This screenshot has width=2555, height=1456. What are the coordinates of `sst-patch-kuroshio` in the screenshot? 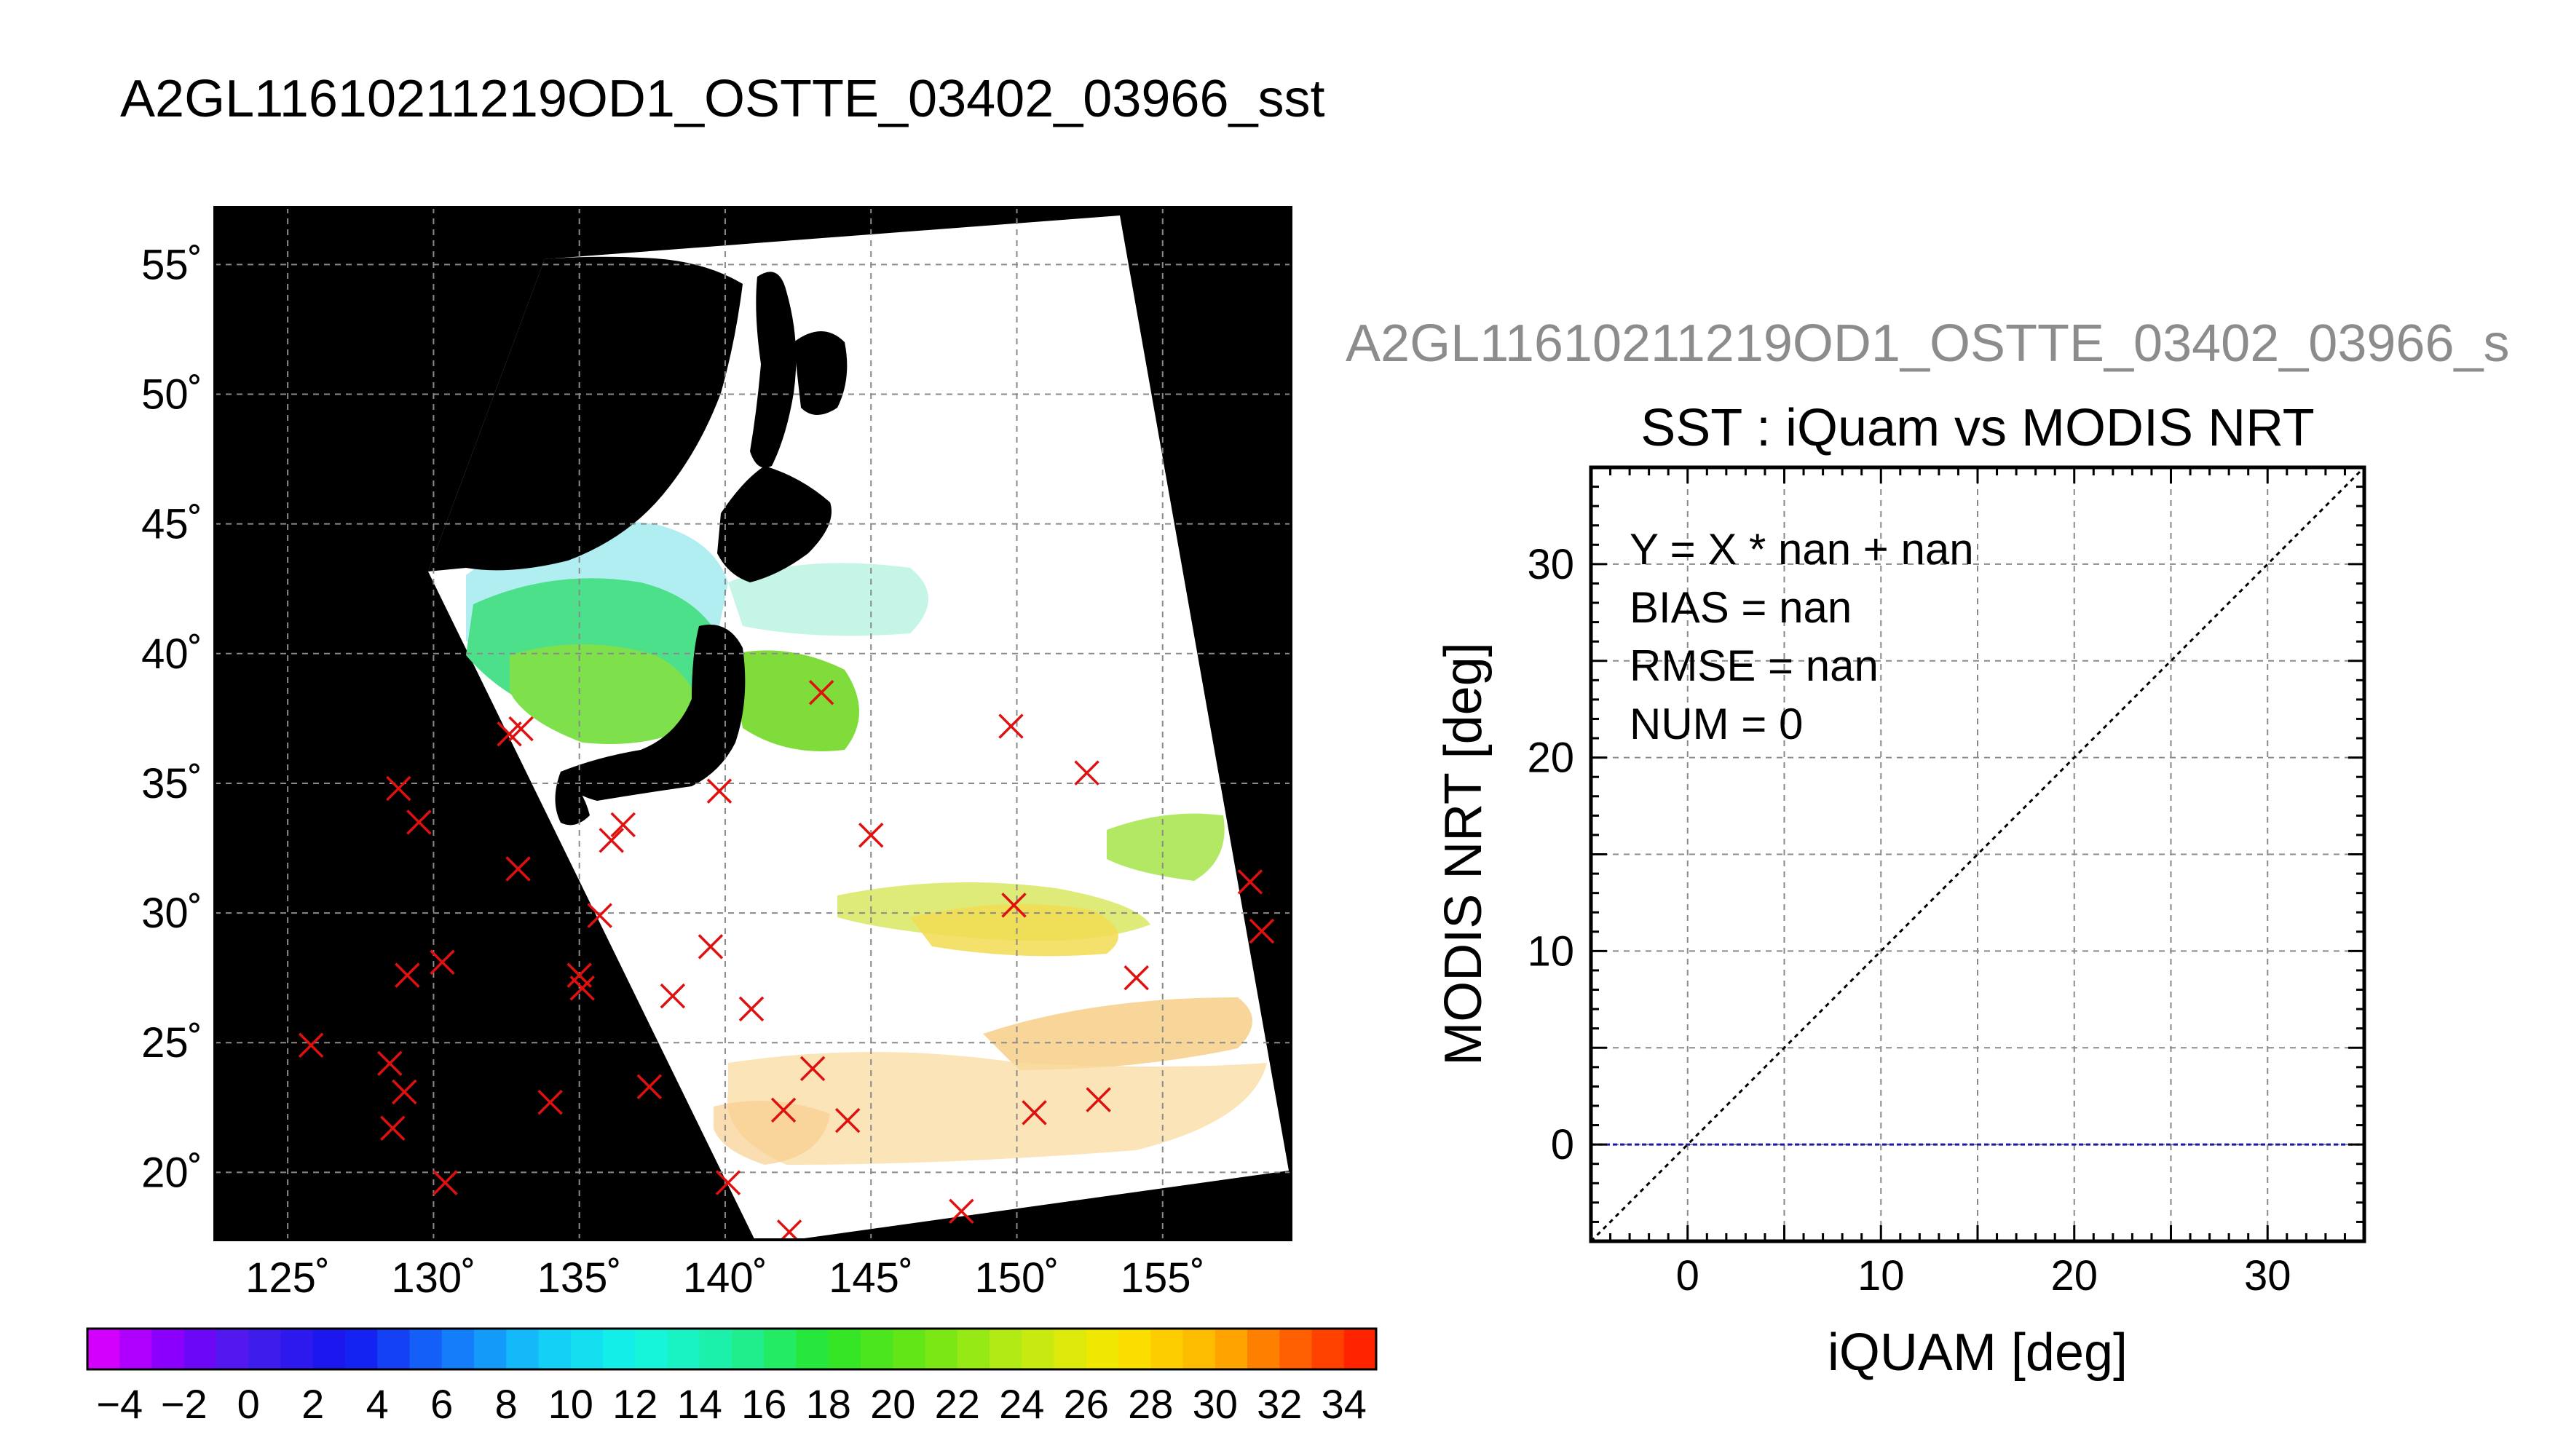 It's located at (793, 700).